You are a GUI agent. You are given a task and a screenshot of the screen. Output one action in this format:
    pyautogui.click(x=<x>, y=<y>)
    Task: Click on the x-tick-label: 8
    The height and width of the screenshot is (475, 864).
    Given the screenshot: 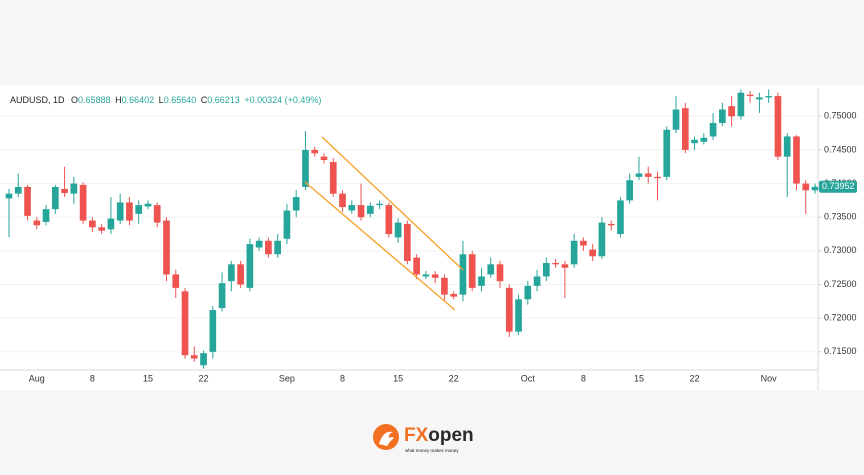 What is the action you would take?
    pyautogui.click(x=583, y=378)
    